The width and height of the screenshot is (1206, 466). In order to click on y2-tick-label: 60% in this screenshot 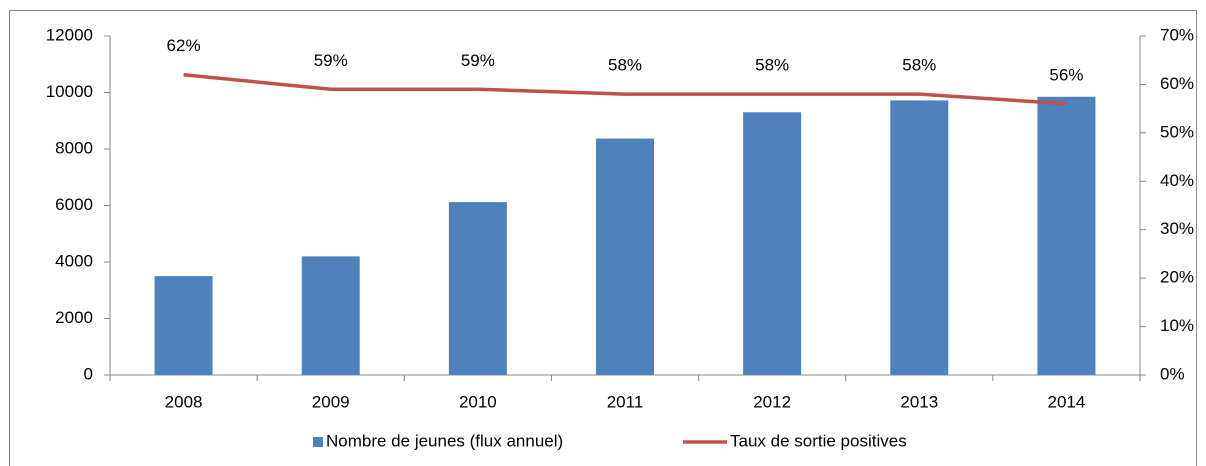, I will do `click(1177, 83)`.